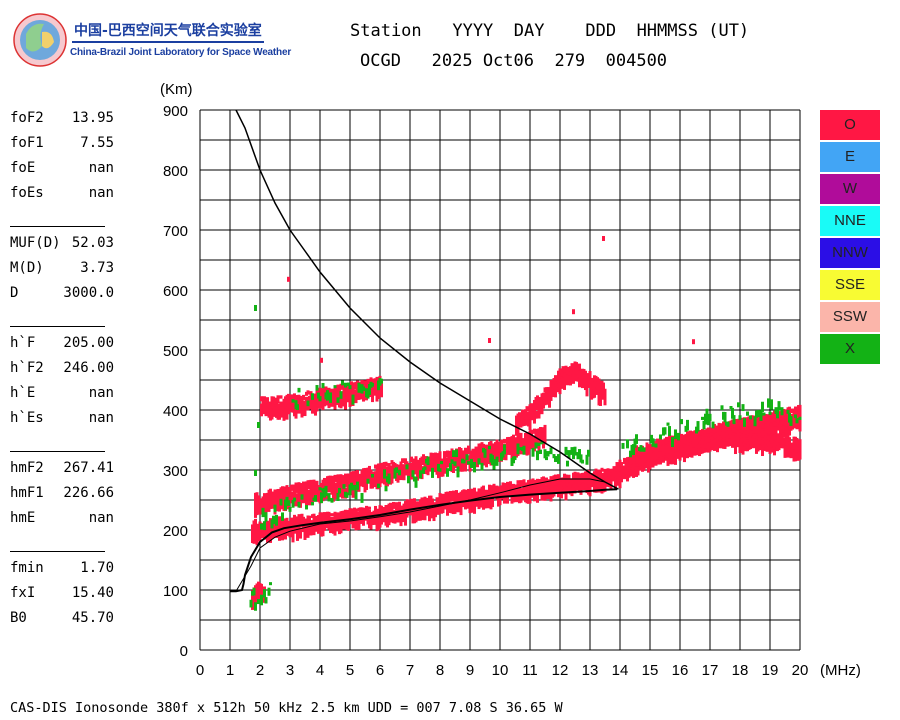 Image resolution: width=900 pixels, height=720 pixels. Describe the element at coordinates (175, 591) in the screenshot. I see `y-tick-label: 100` at that location.